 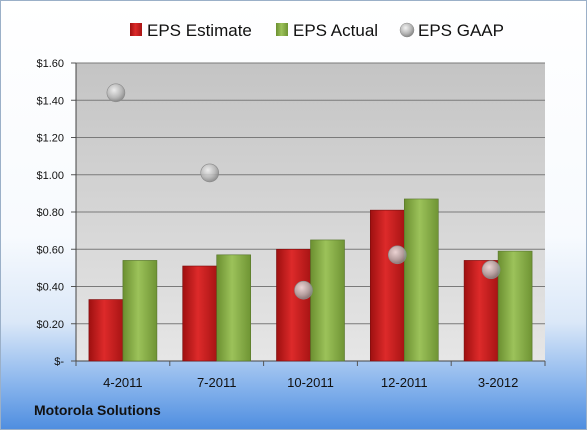 What do you see at coordinates (404, 382) in the screenshot?
I see `x-category-label: 12-2011` at bounding box center [404, 382].